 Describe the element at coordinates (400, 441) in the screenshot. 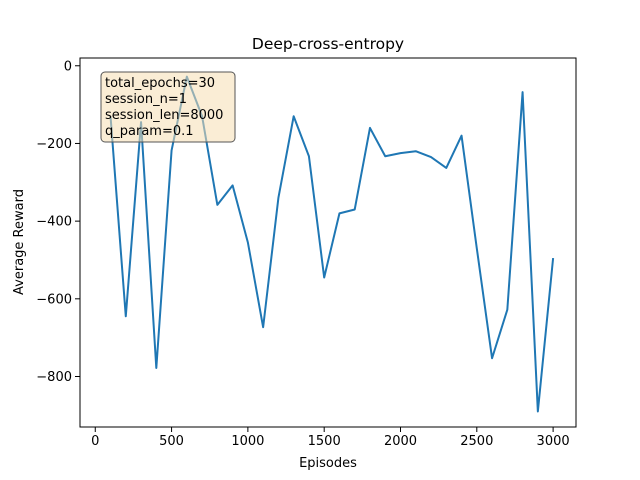

I see `x-tick-label: 2000` at that location.